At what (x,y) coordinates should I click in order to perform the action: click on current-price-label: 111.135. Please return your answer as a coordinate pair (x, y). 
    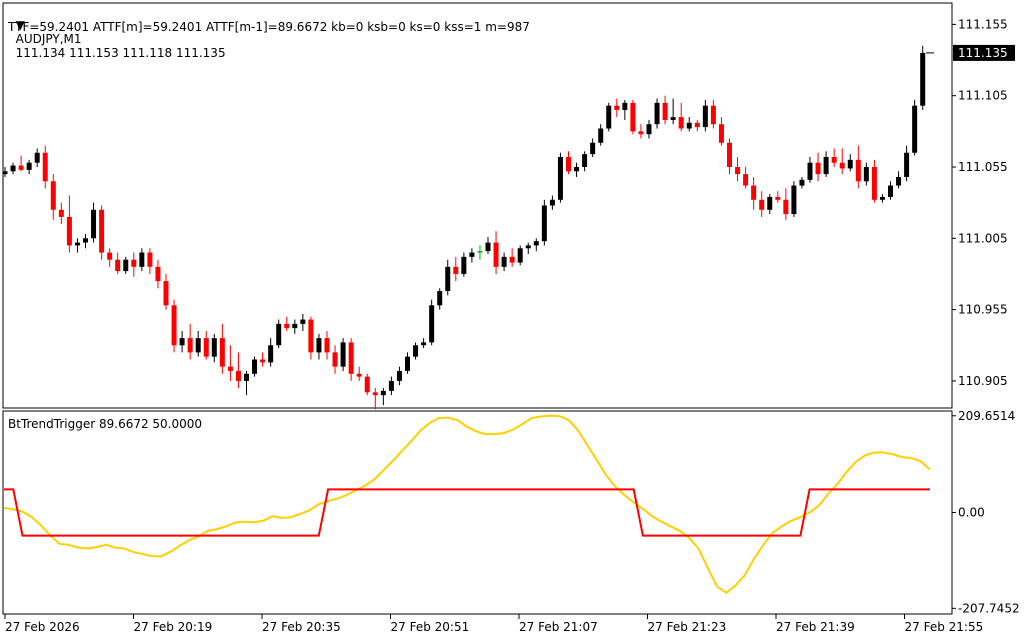
    Looking at the image, I should click on (983, 53).